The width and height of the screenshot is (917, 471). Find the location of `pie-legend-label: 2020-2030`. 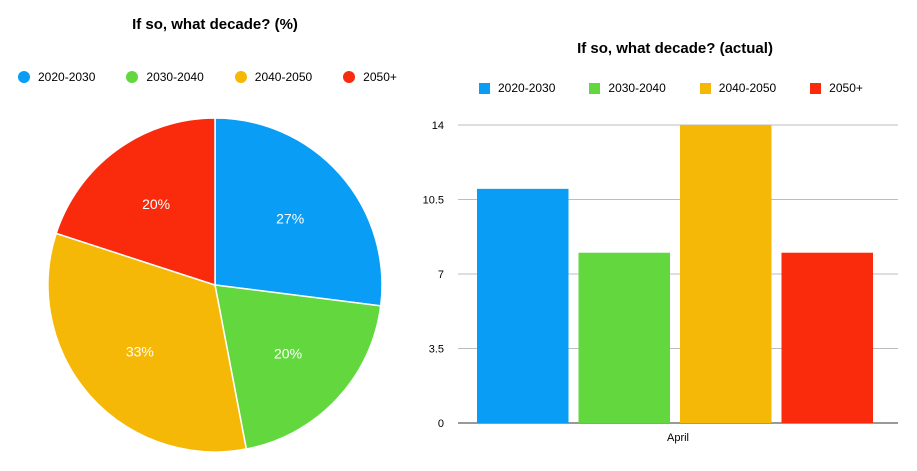

pie-legend-label: 2020-2030 is located at coordinates (67, 77).